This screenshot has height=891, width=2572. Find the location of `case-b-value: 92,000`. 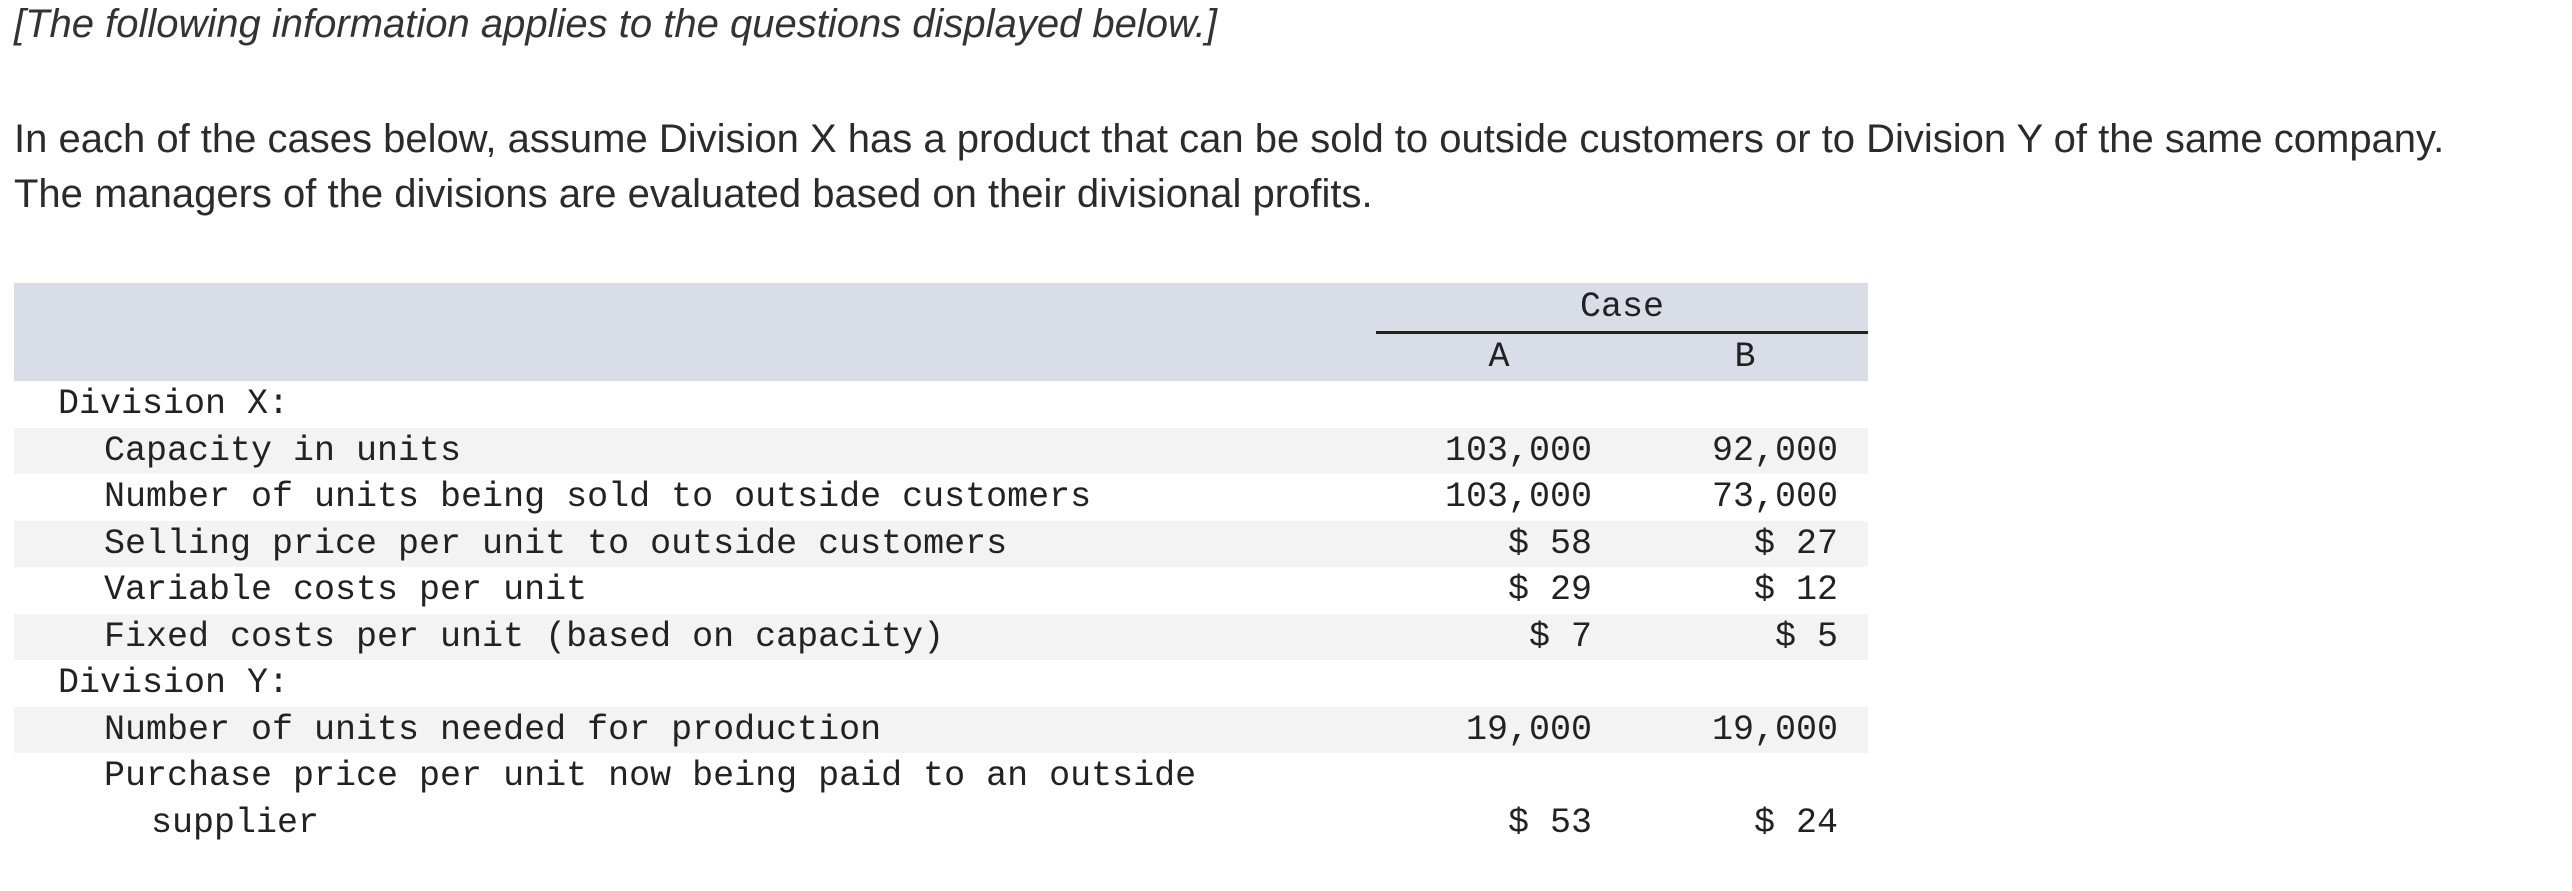

case-b-value: 92,000 is located at coordinates (1745, 450).